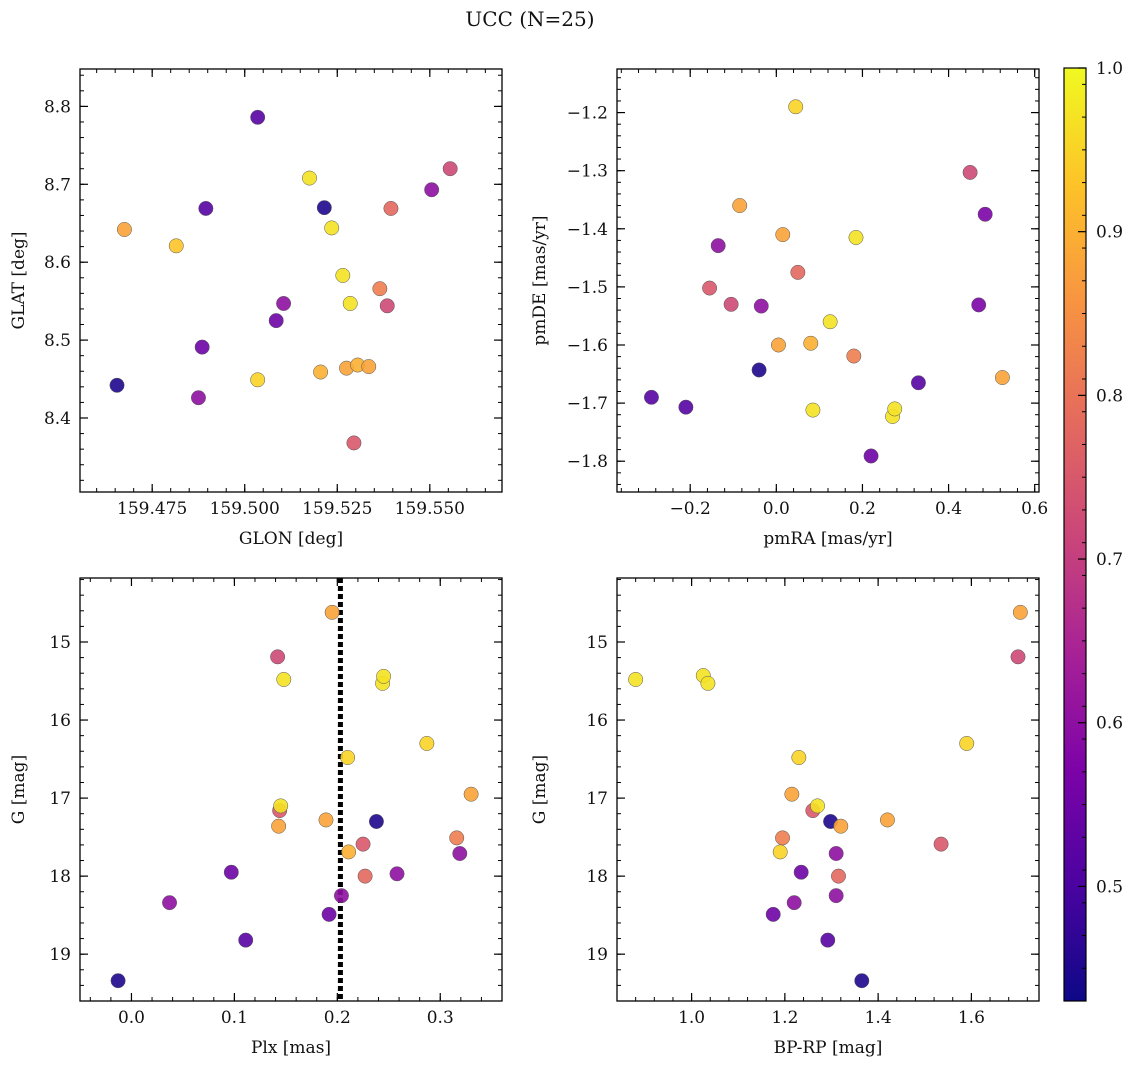  What do you see at coordinates (1109, 396) in the screenshot?
I see `colorbar-tick-label: 0.8` at bounding box center [1109, 396].